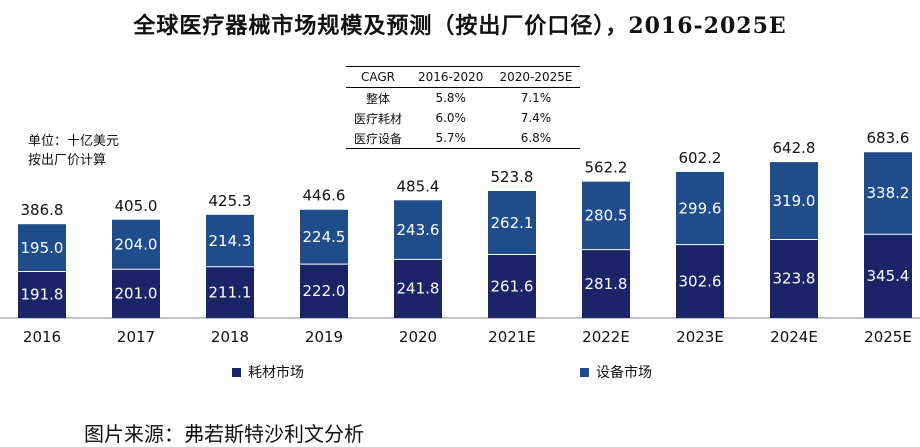  Describe the element at coordinates (700, 337) in the screenshot. I see `x-tick-label: 2023E` at that location.